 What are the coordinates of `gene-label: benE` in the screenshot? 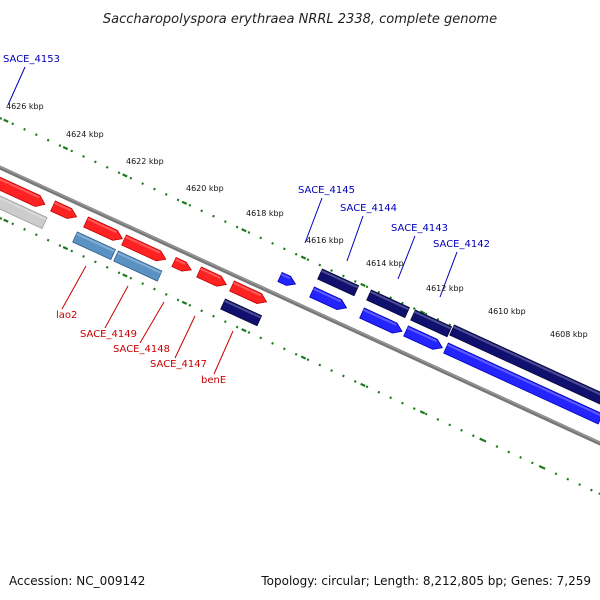 It's located at (213, 380).